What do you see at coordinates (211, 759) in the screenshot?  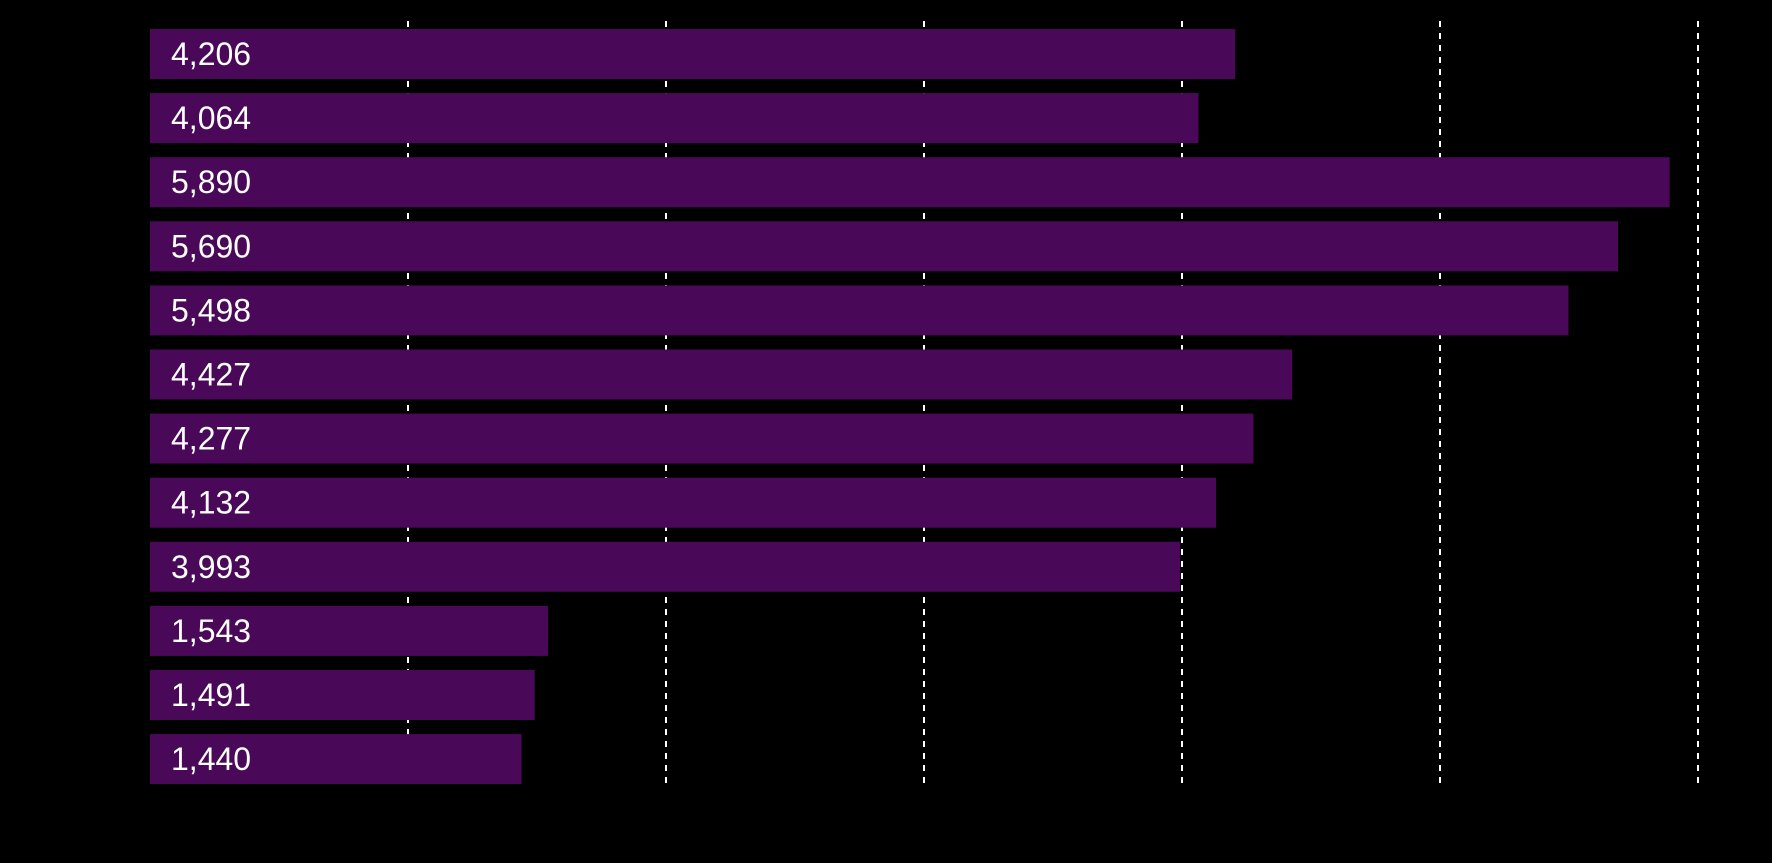 I see `bar-value-label-12: 1,440` at bounding box center [211, 759].